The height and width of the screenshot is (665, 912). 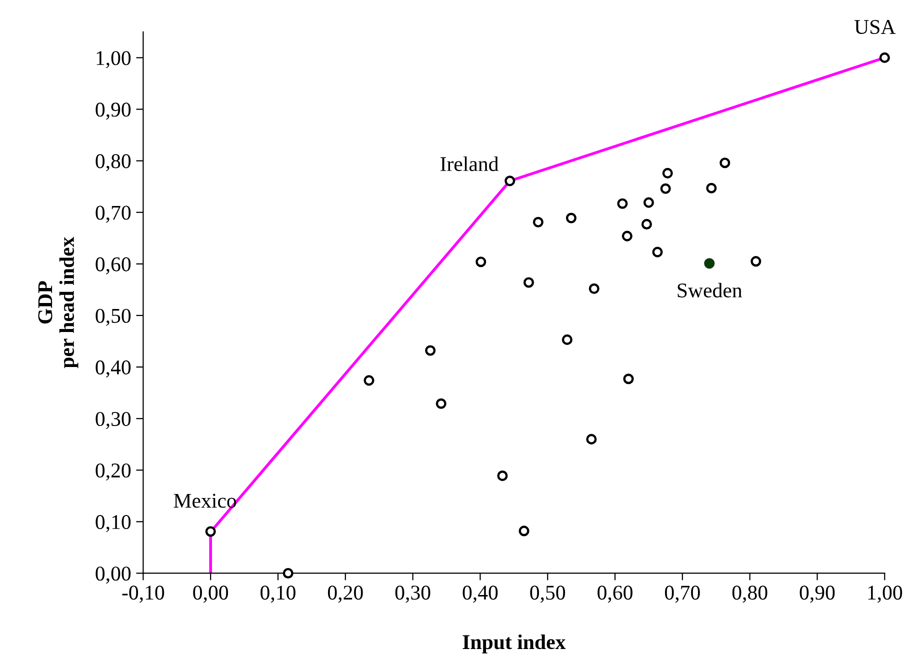 What do you see at coordinates (143, 594) in the screenshot?
I see `x-tick-label: -0,10` at bounding box center [143, 594].